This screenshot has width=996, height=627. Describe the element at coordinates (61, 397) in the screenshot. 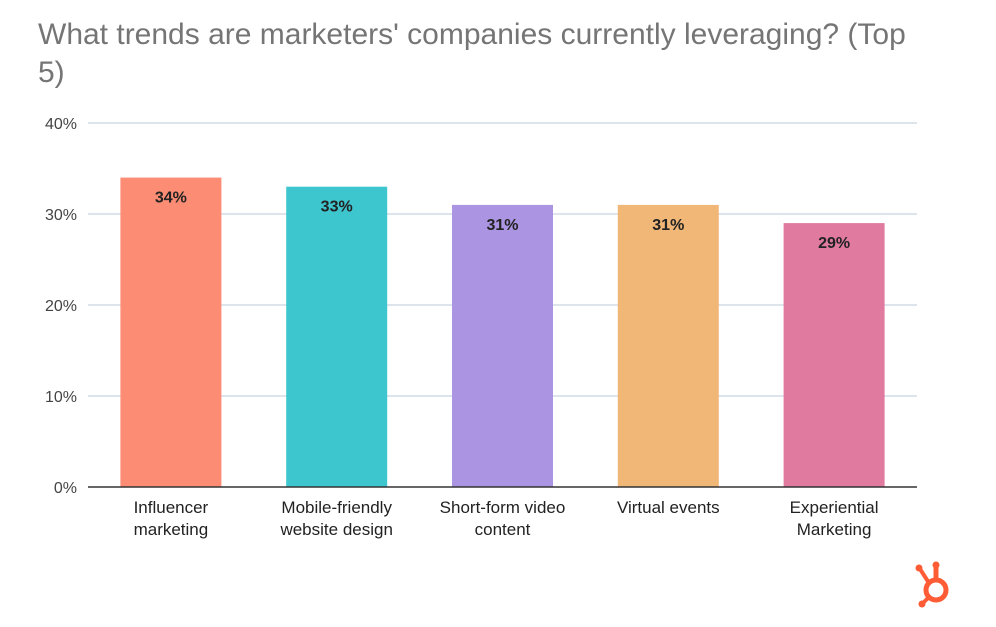

I see `y-tick-label: 10%` at that location.